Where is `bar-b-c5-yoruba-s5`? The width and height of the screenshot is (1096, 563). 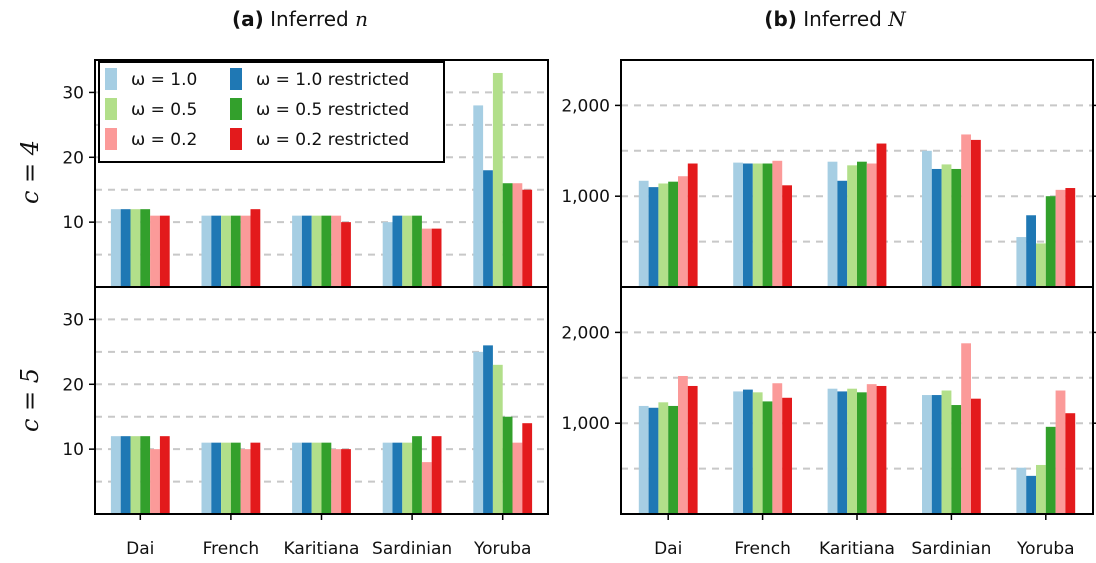
bar-b-c5-yoruba-s5 is located at coordinates (1070, 463).